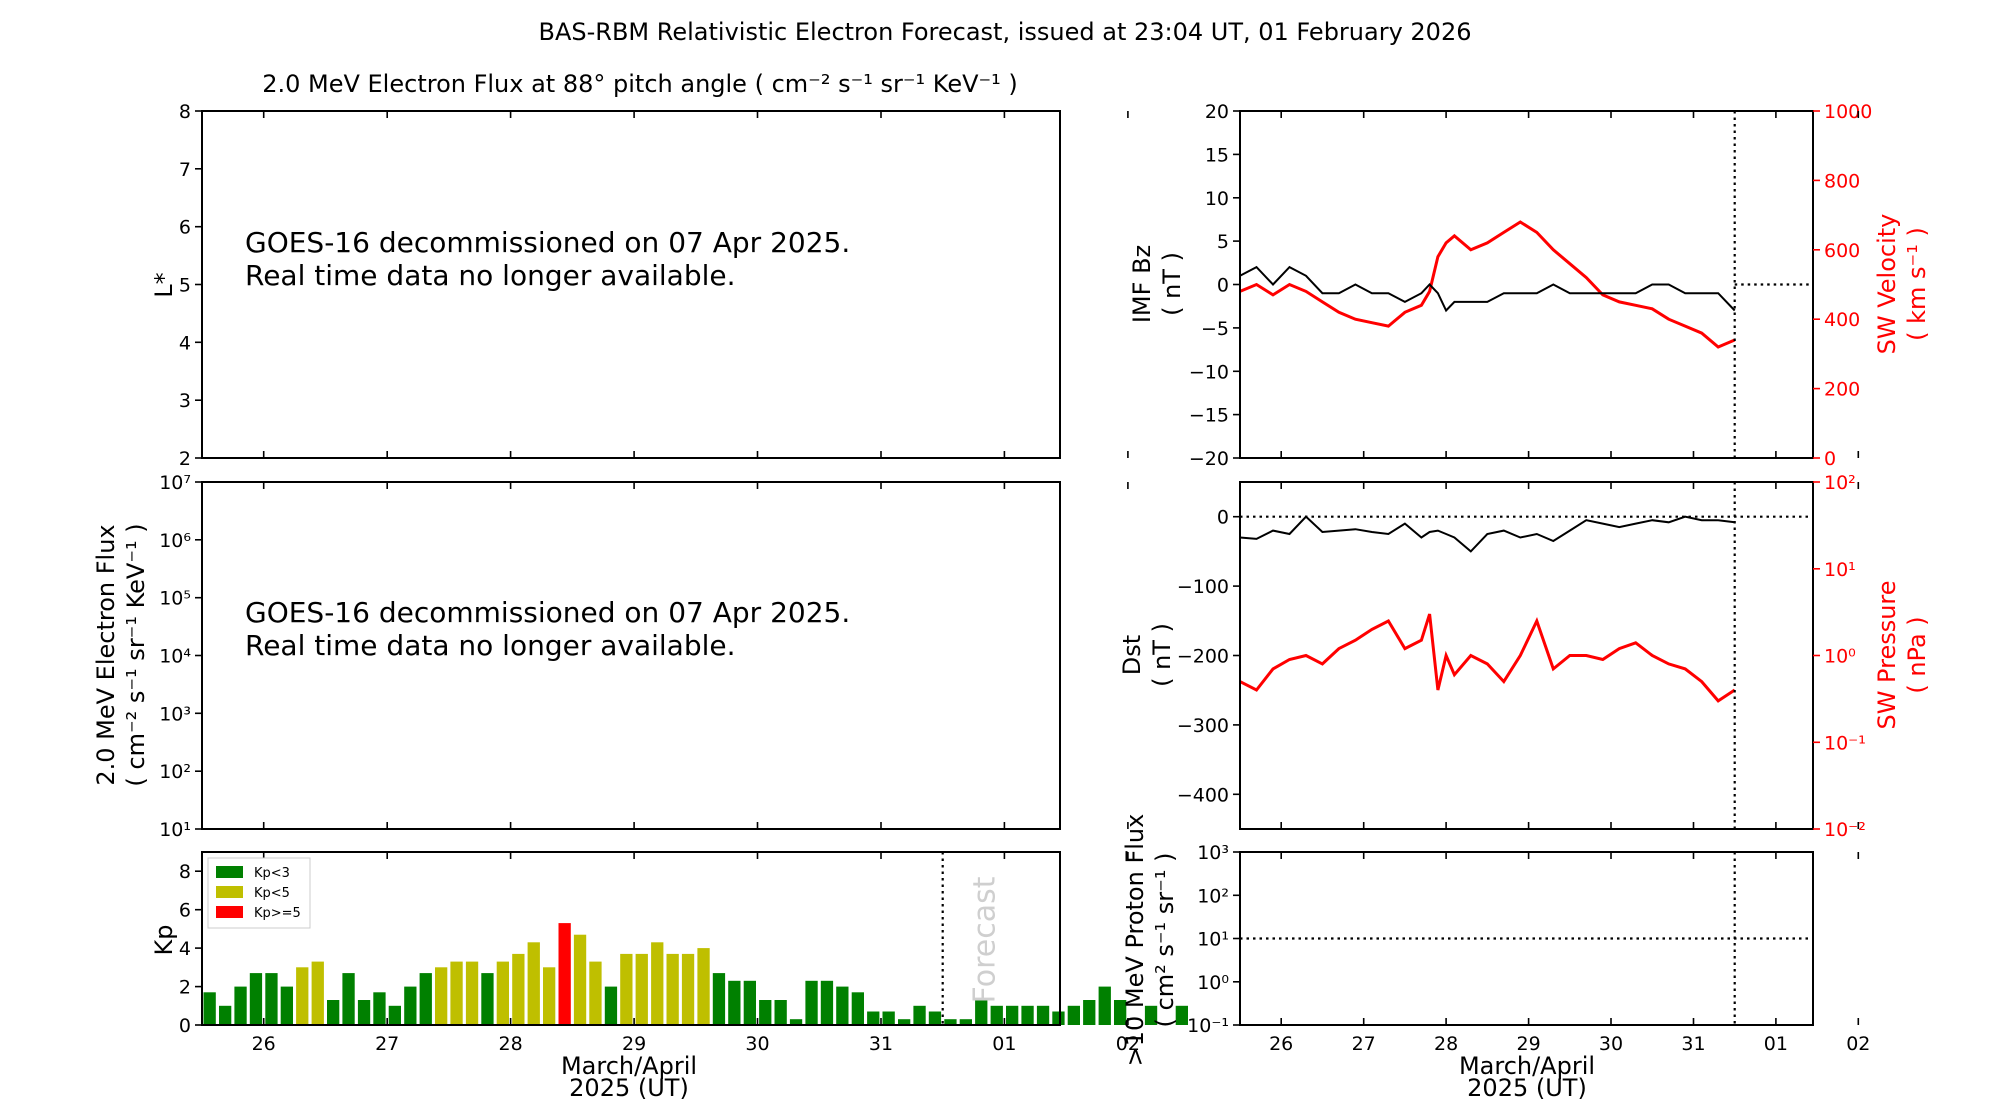 The width and height of the screenshot is (2000, 1100). What do you see at coordinates (387, 1044) in the screenshot?
I see `kp-x-tick-label: 27` at bounding box center [387, 1044].